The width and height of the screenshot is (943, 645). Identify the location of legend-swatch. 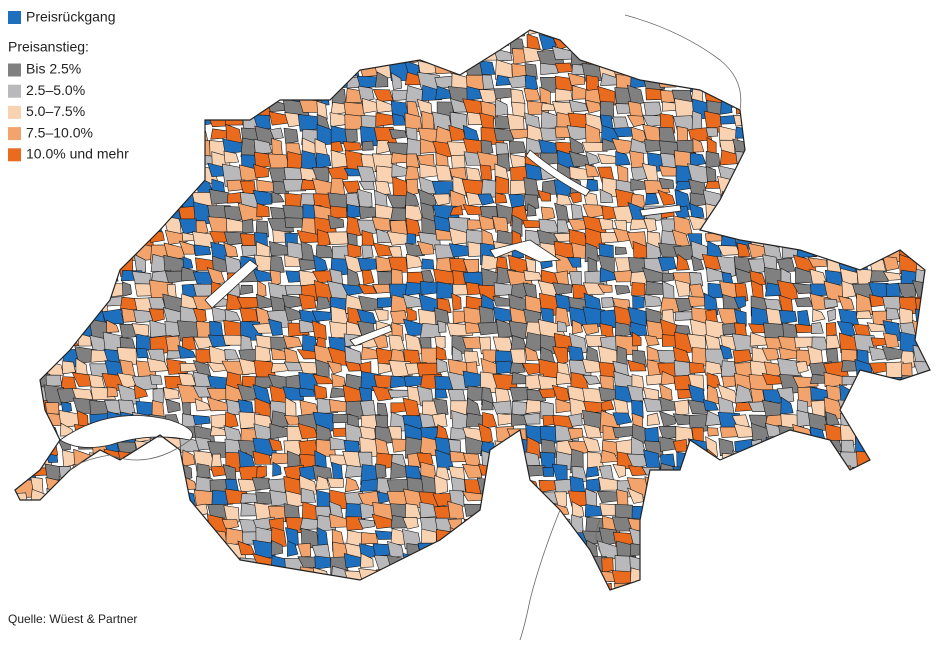
(14, 17).